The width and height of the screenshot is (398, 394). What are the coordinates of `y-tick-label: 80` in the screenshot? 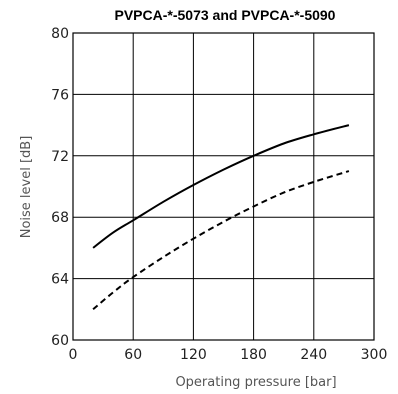 It's located at (60, 34).